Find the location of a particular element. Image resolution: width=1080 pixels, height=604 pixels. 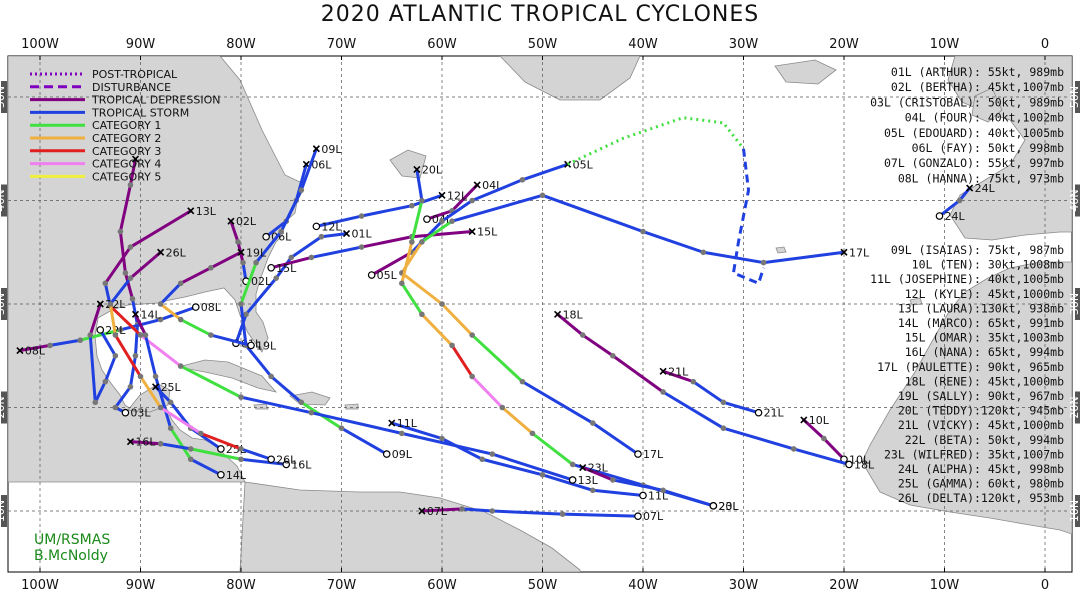

storm-start-label: 05L is located at coordinates (387, 275).